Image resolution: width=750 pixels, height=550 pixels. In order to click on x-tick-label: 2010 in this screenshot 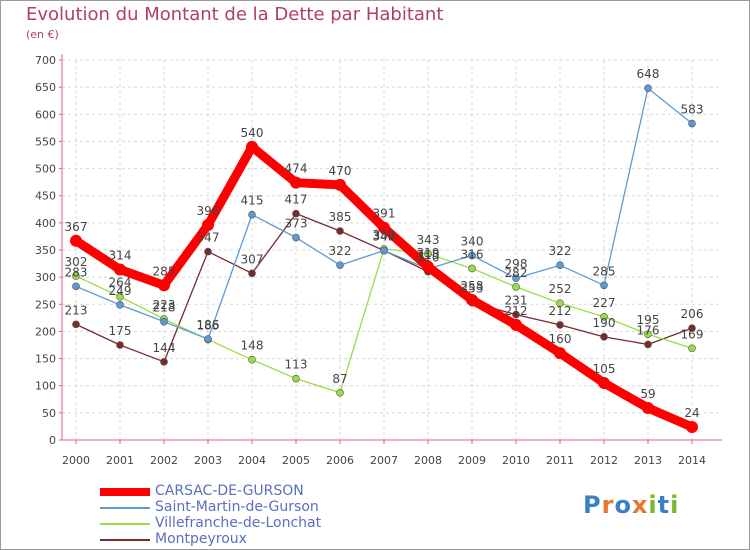, I will do `click(516, 460)`.